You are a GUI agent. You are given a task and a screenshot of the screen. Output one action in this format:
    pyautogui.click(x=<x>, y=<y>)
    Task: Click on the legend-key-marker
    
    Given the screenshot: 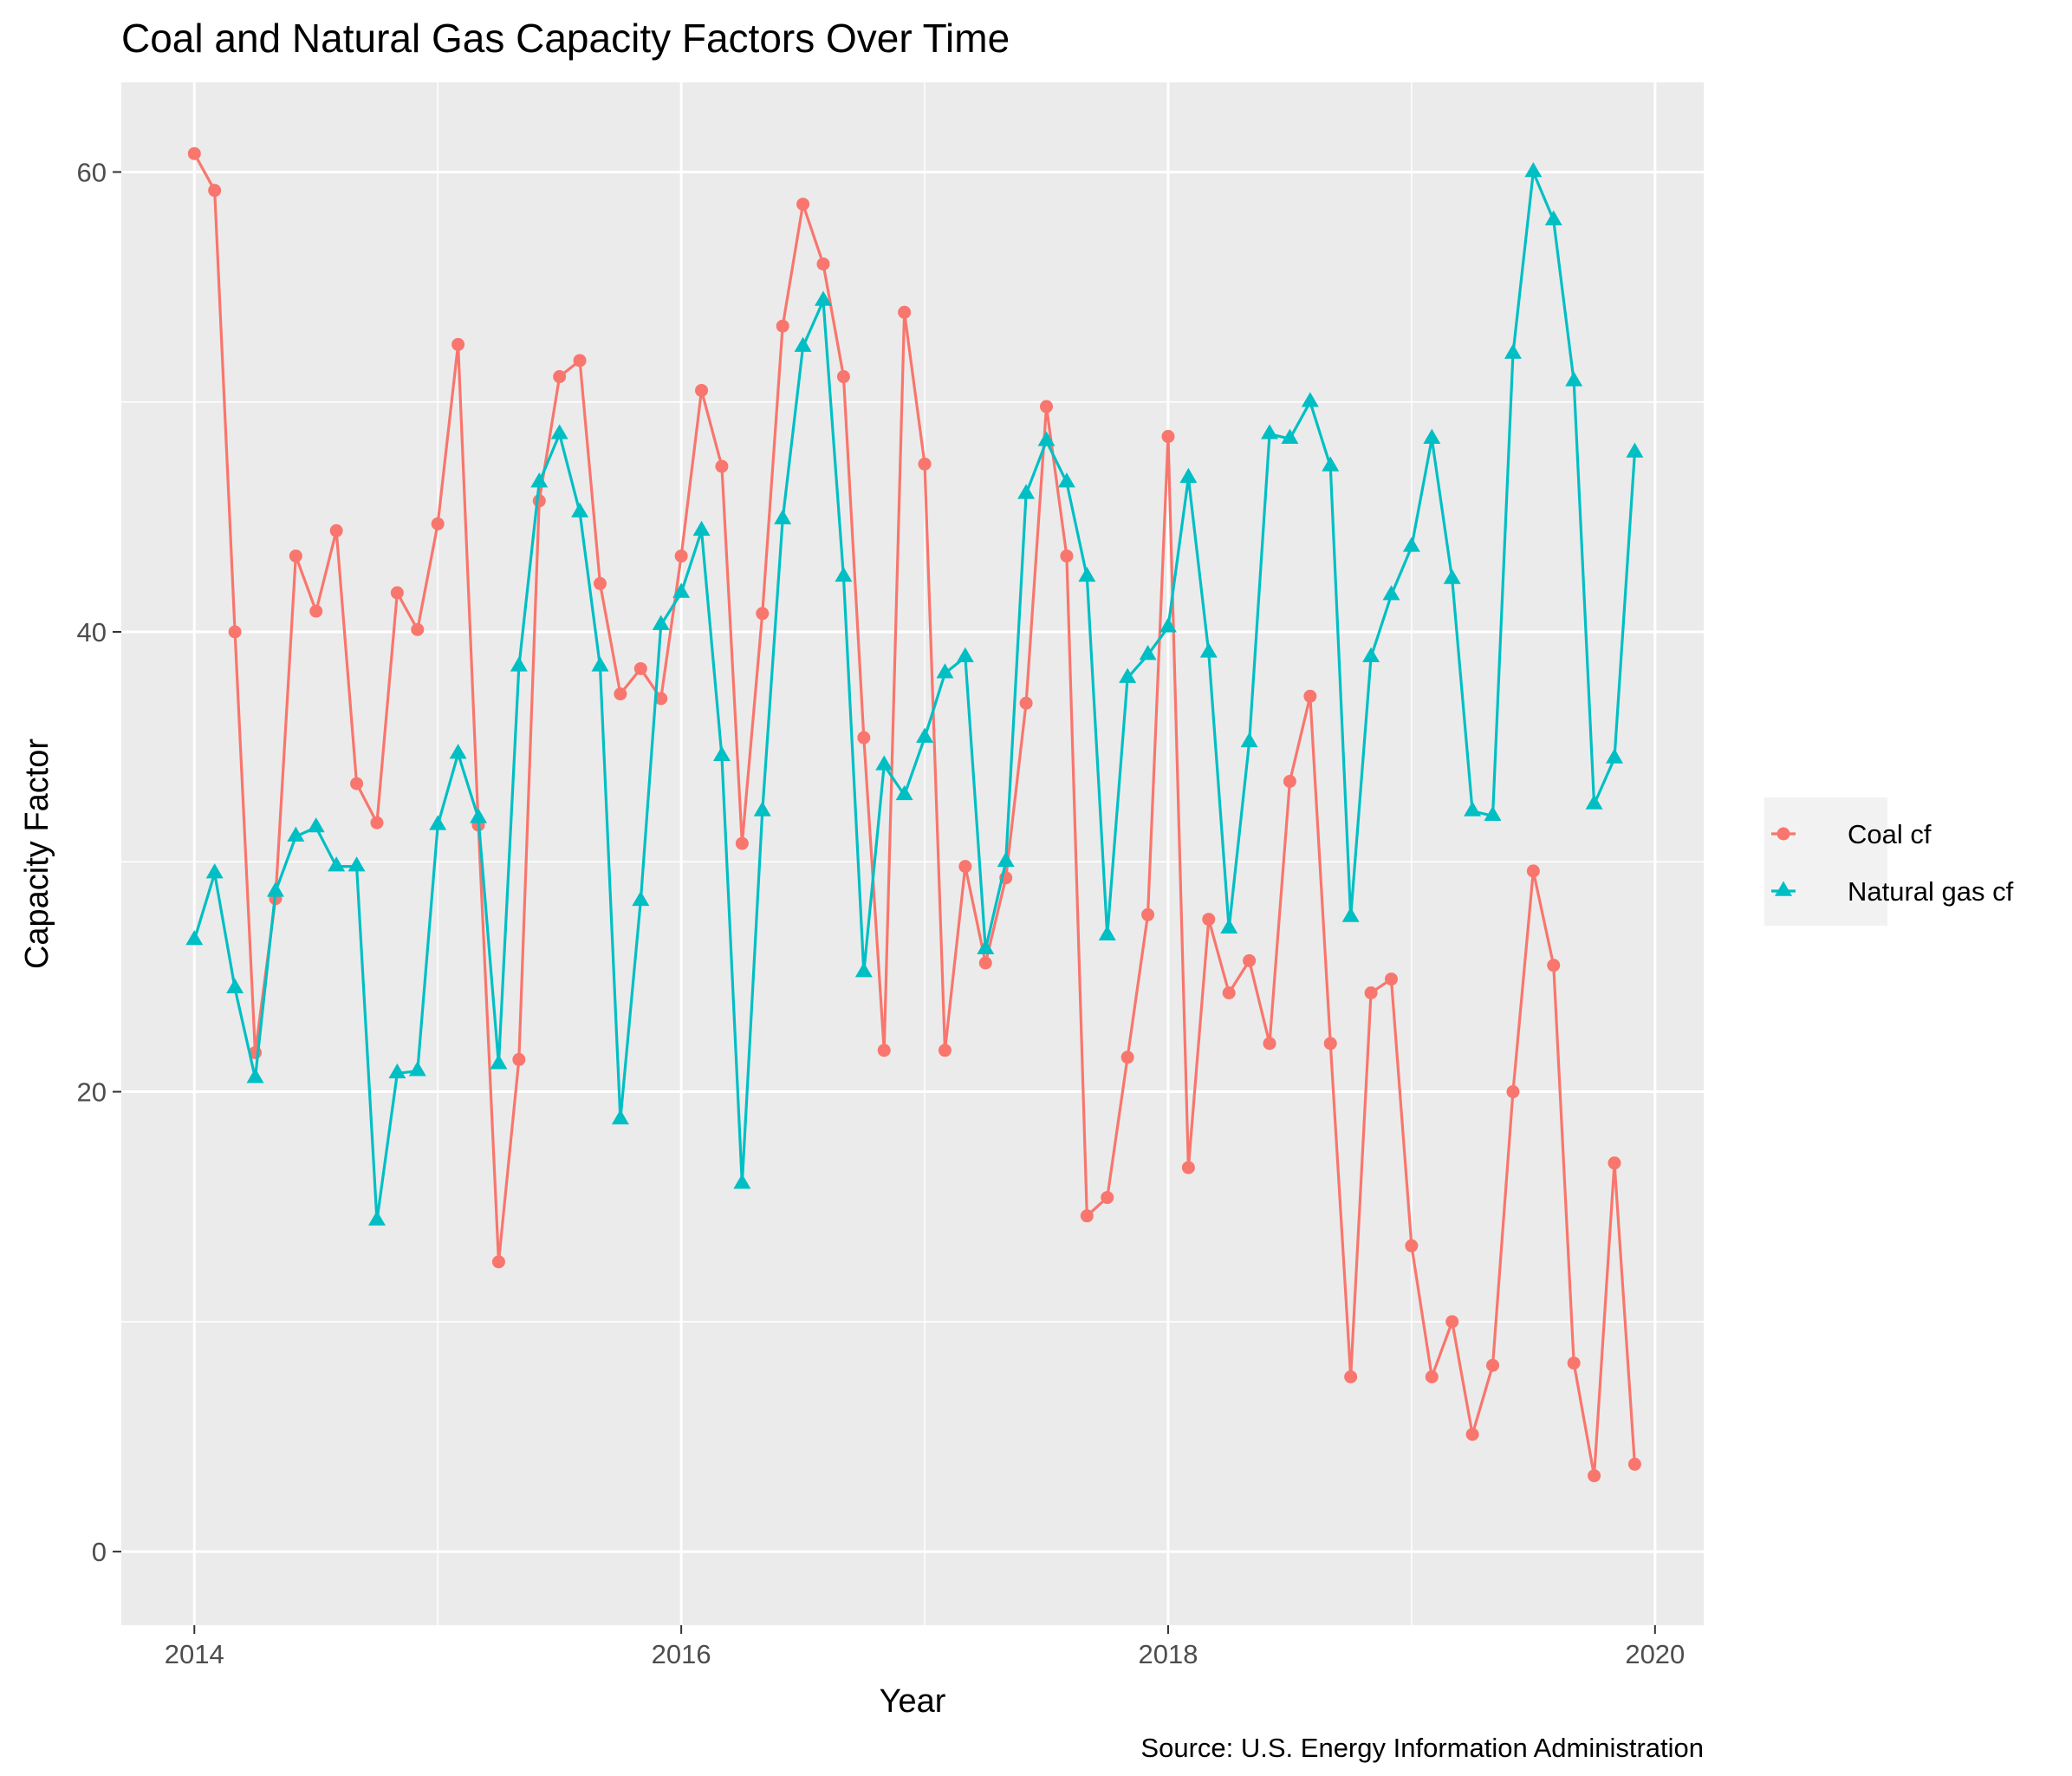 What is the action you would take?
    pyautogui.click(x=1783, y=834)
    